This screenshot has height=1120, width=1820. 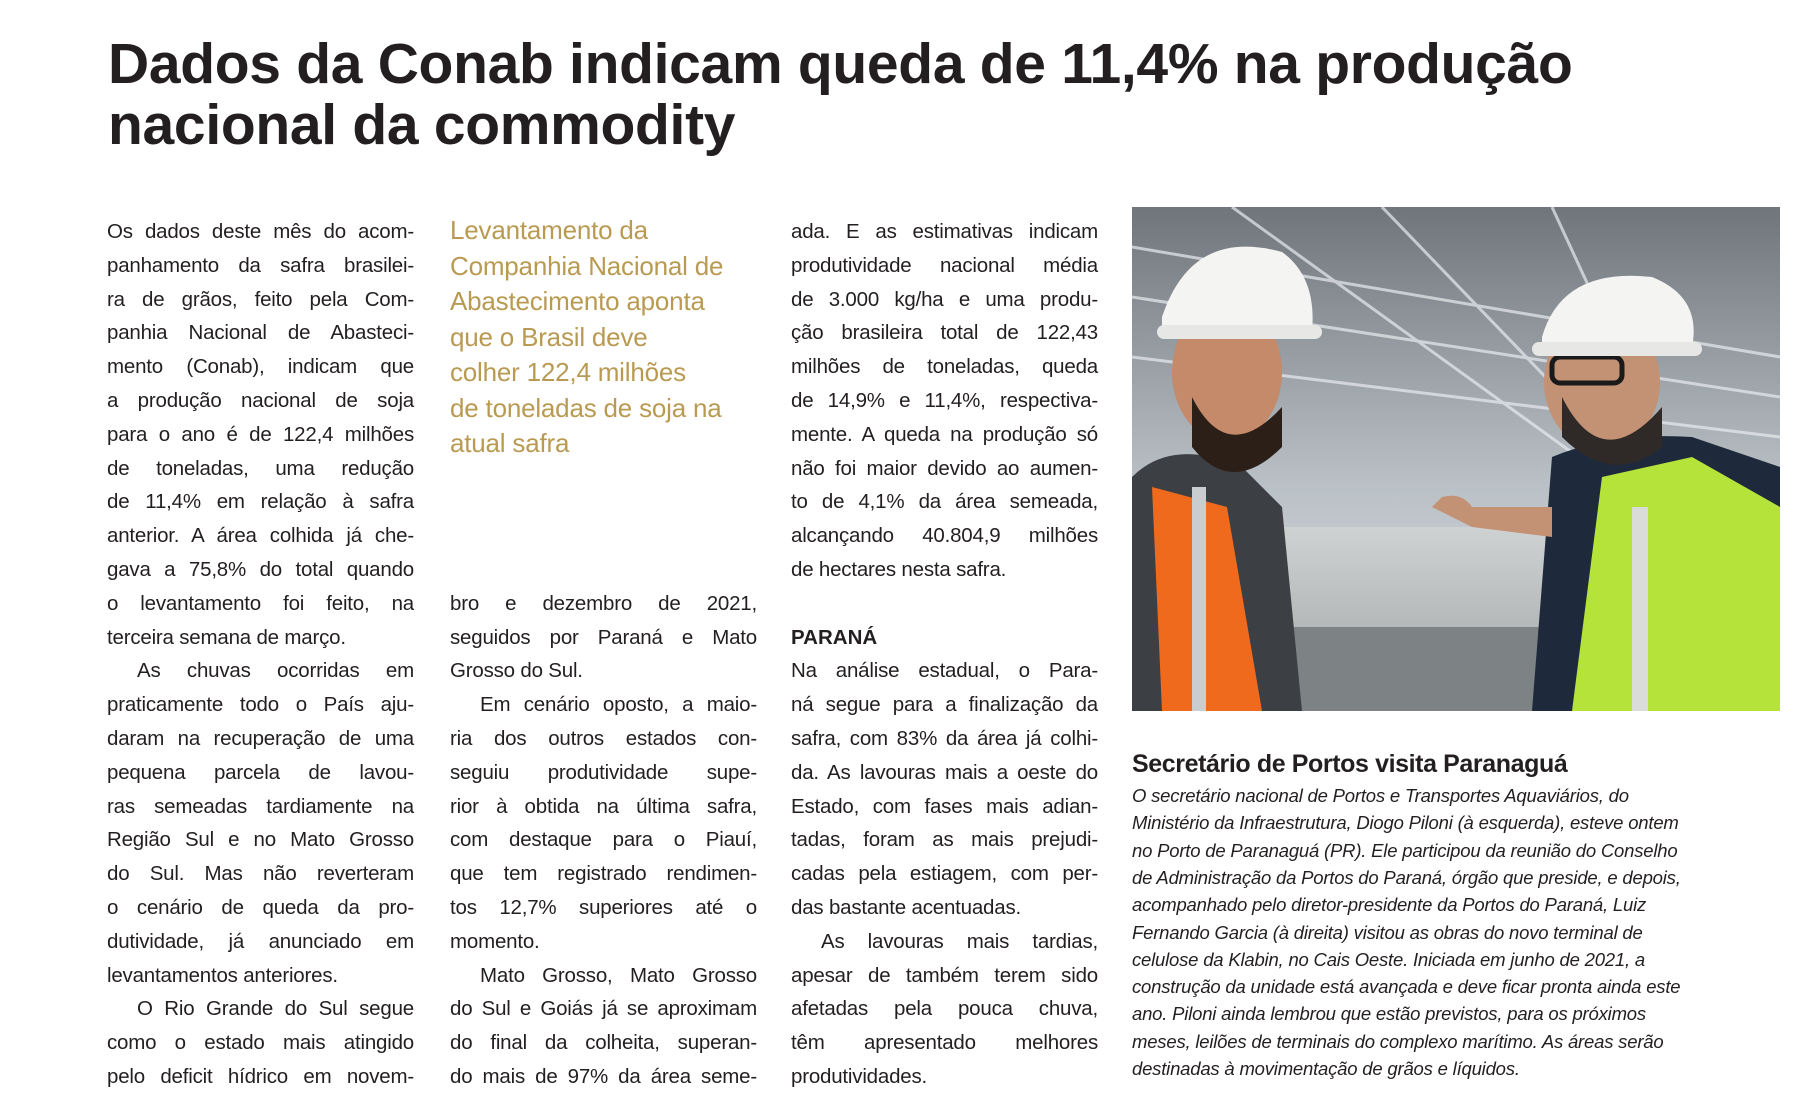 What do you see at coordinates (260, 1076) in the screenshot?
I see `body-text: pelo deficit hídrico em novem-` at bounding box center [260, 1076].